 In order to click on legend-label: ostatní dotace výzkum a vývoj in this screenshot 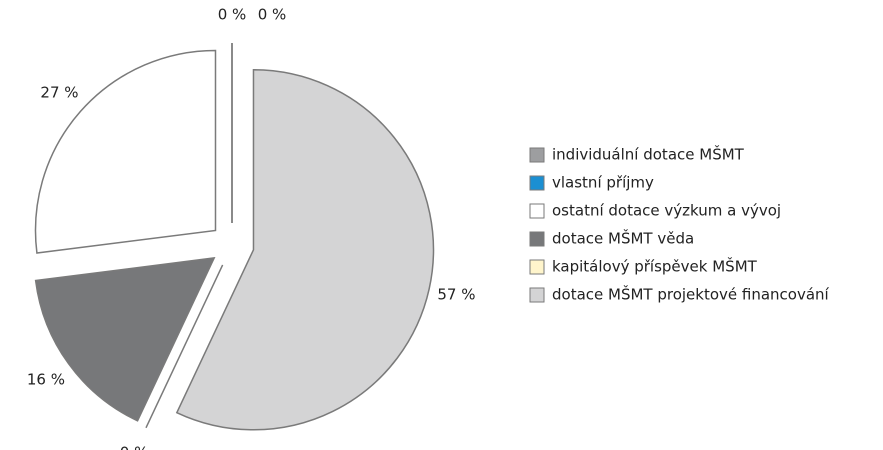, I will do `click(666, 211)`.